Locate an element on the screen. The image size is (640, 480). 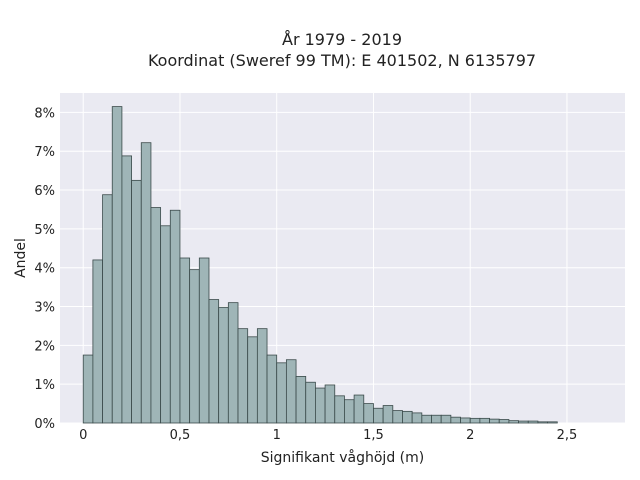
x-tick-label: 0 is located at coordinates (83, 435).